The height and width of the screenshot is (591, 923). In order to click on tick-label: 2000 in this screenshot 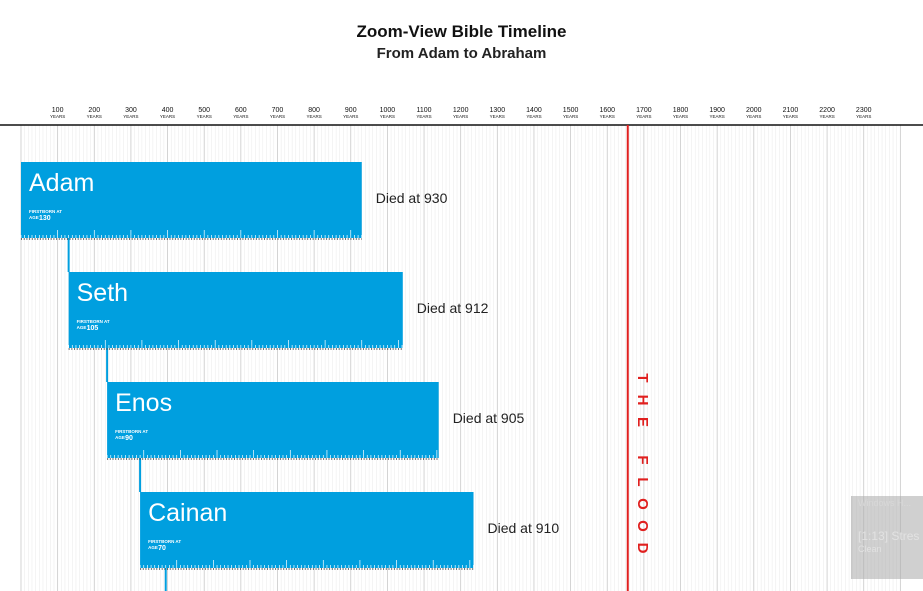, I will do `click(754, 110)`.